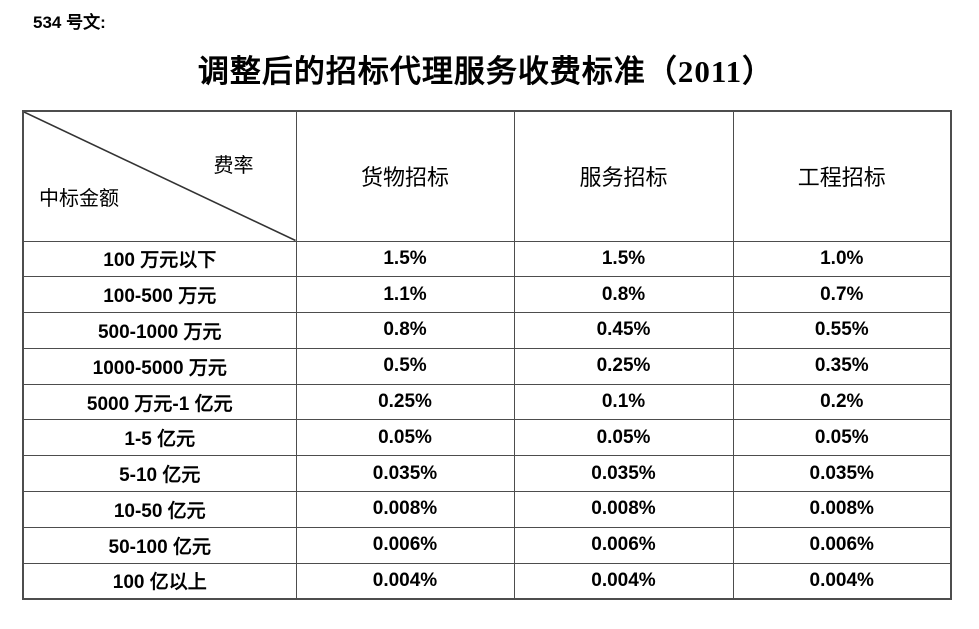  What do you see at coordinates (623, 366) in the screenshot?
I see `service-fee-cell: 0.25%` at bounding box center [623, 366].